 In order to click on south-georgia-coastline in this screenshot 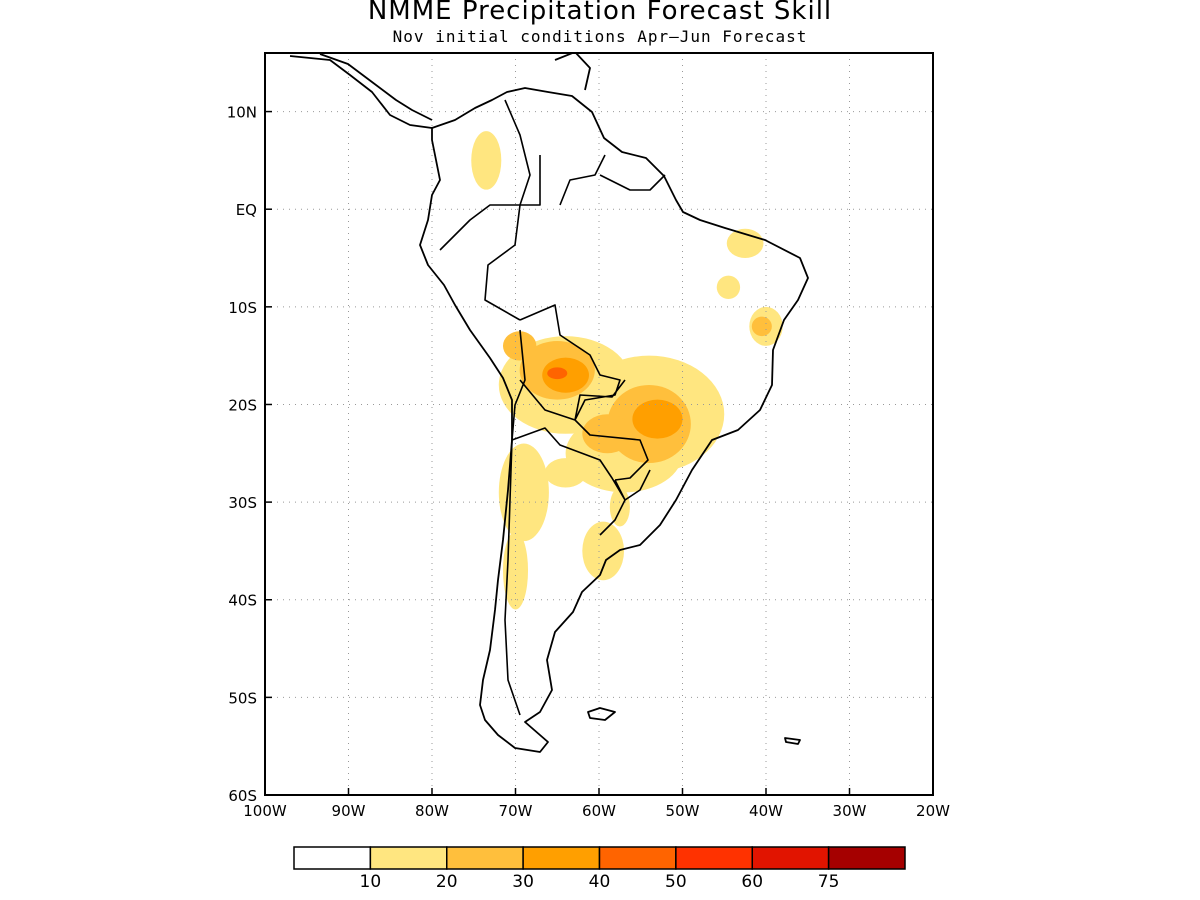, I will do `click(792, 741)`.